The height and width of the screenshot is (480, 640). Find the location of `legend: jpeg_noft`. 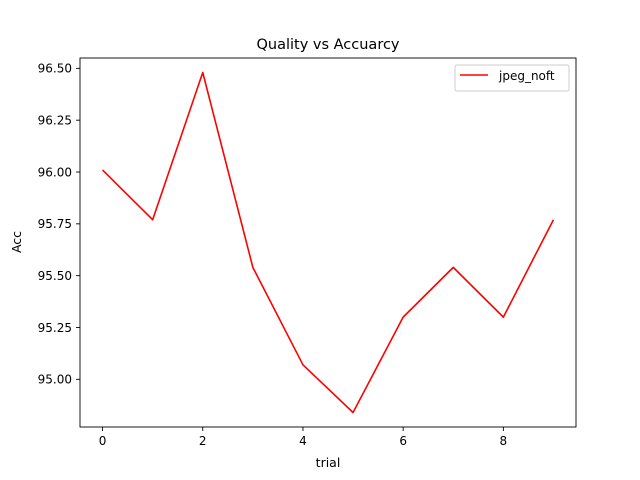

legend: jpeg_noft is located at coordinates (512, 78).